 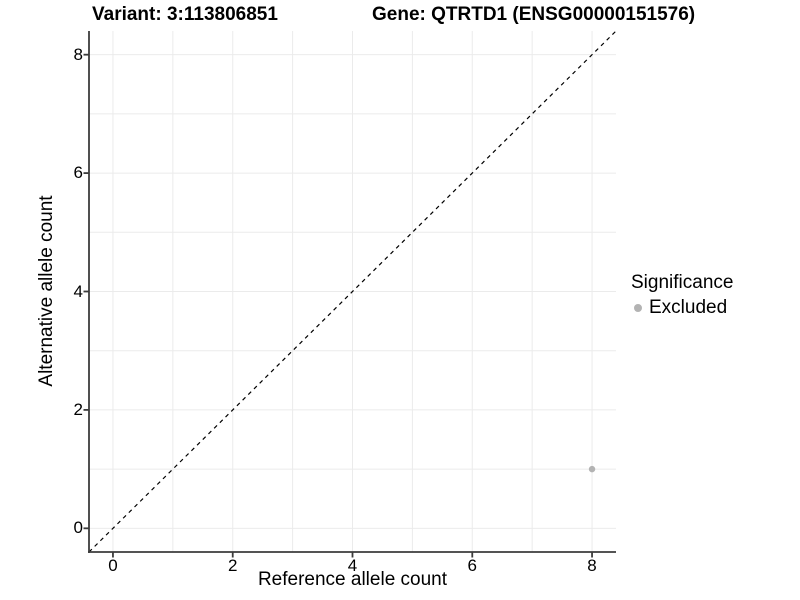 What do you see at coordinates (78, 528) in the screenshot?
I see `y-tick-label: 0` at bounding box center [78, 528].